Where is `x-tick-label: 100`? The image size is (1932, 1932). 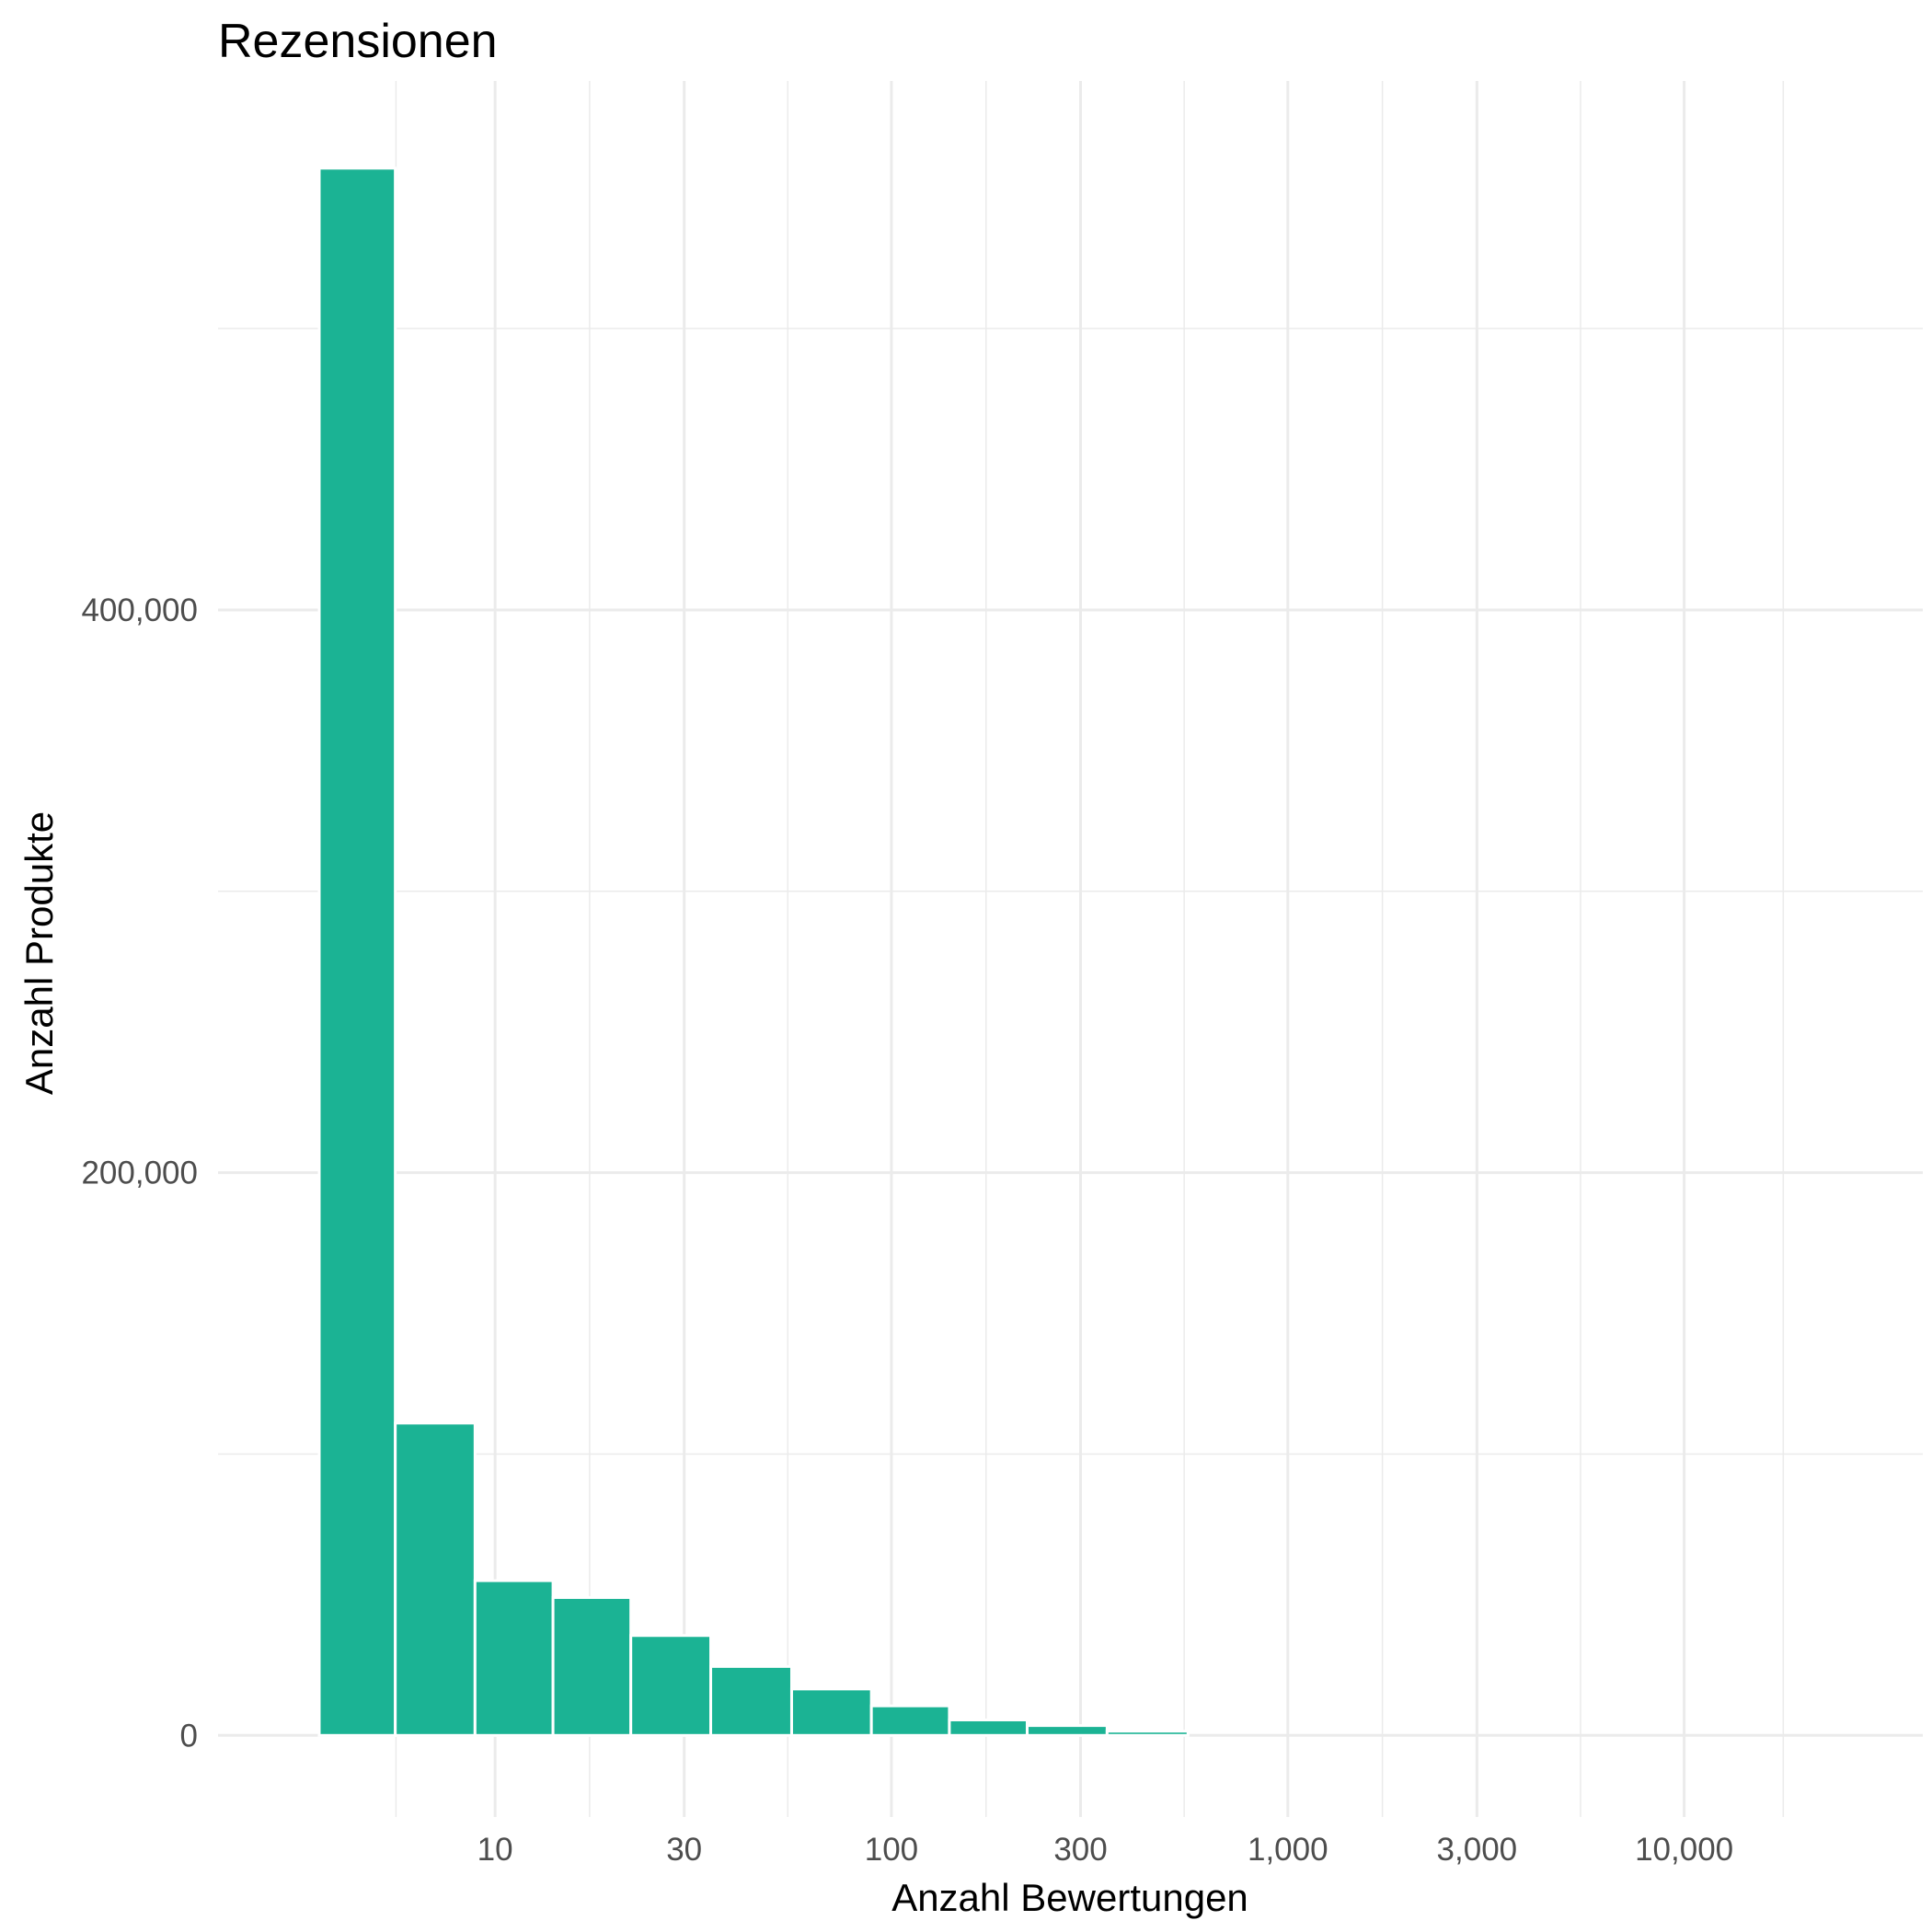 x-tick-label: 100 is located at coordinates (891, 1850).